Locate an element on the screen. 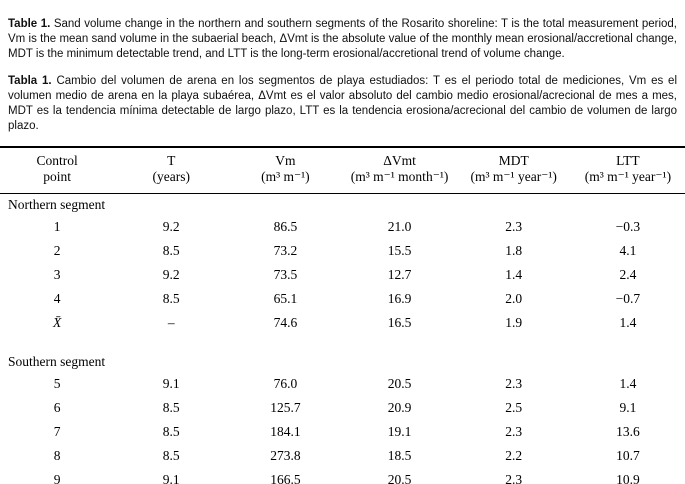  table-row: 2 8.5 73.2 15.5 1.8 4.1 is located at coordinates (342, 251).